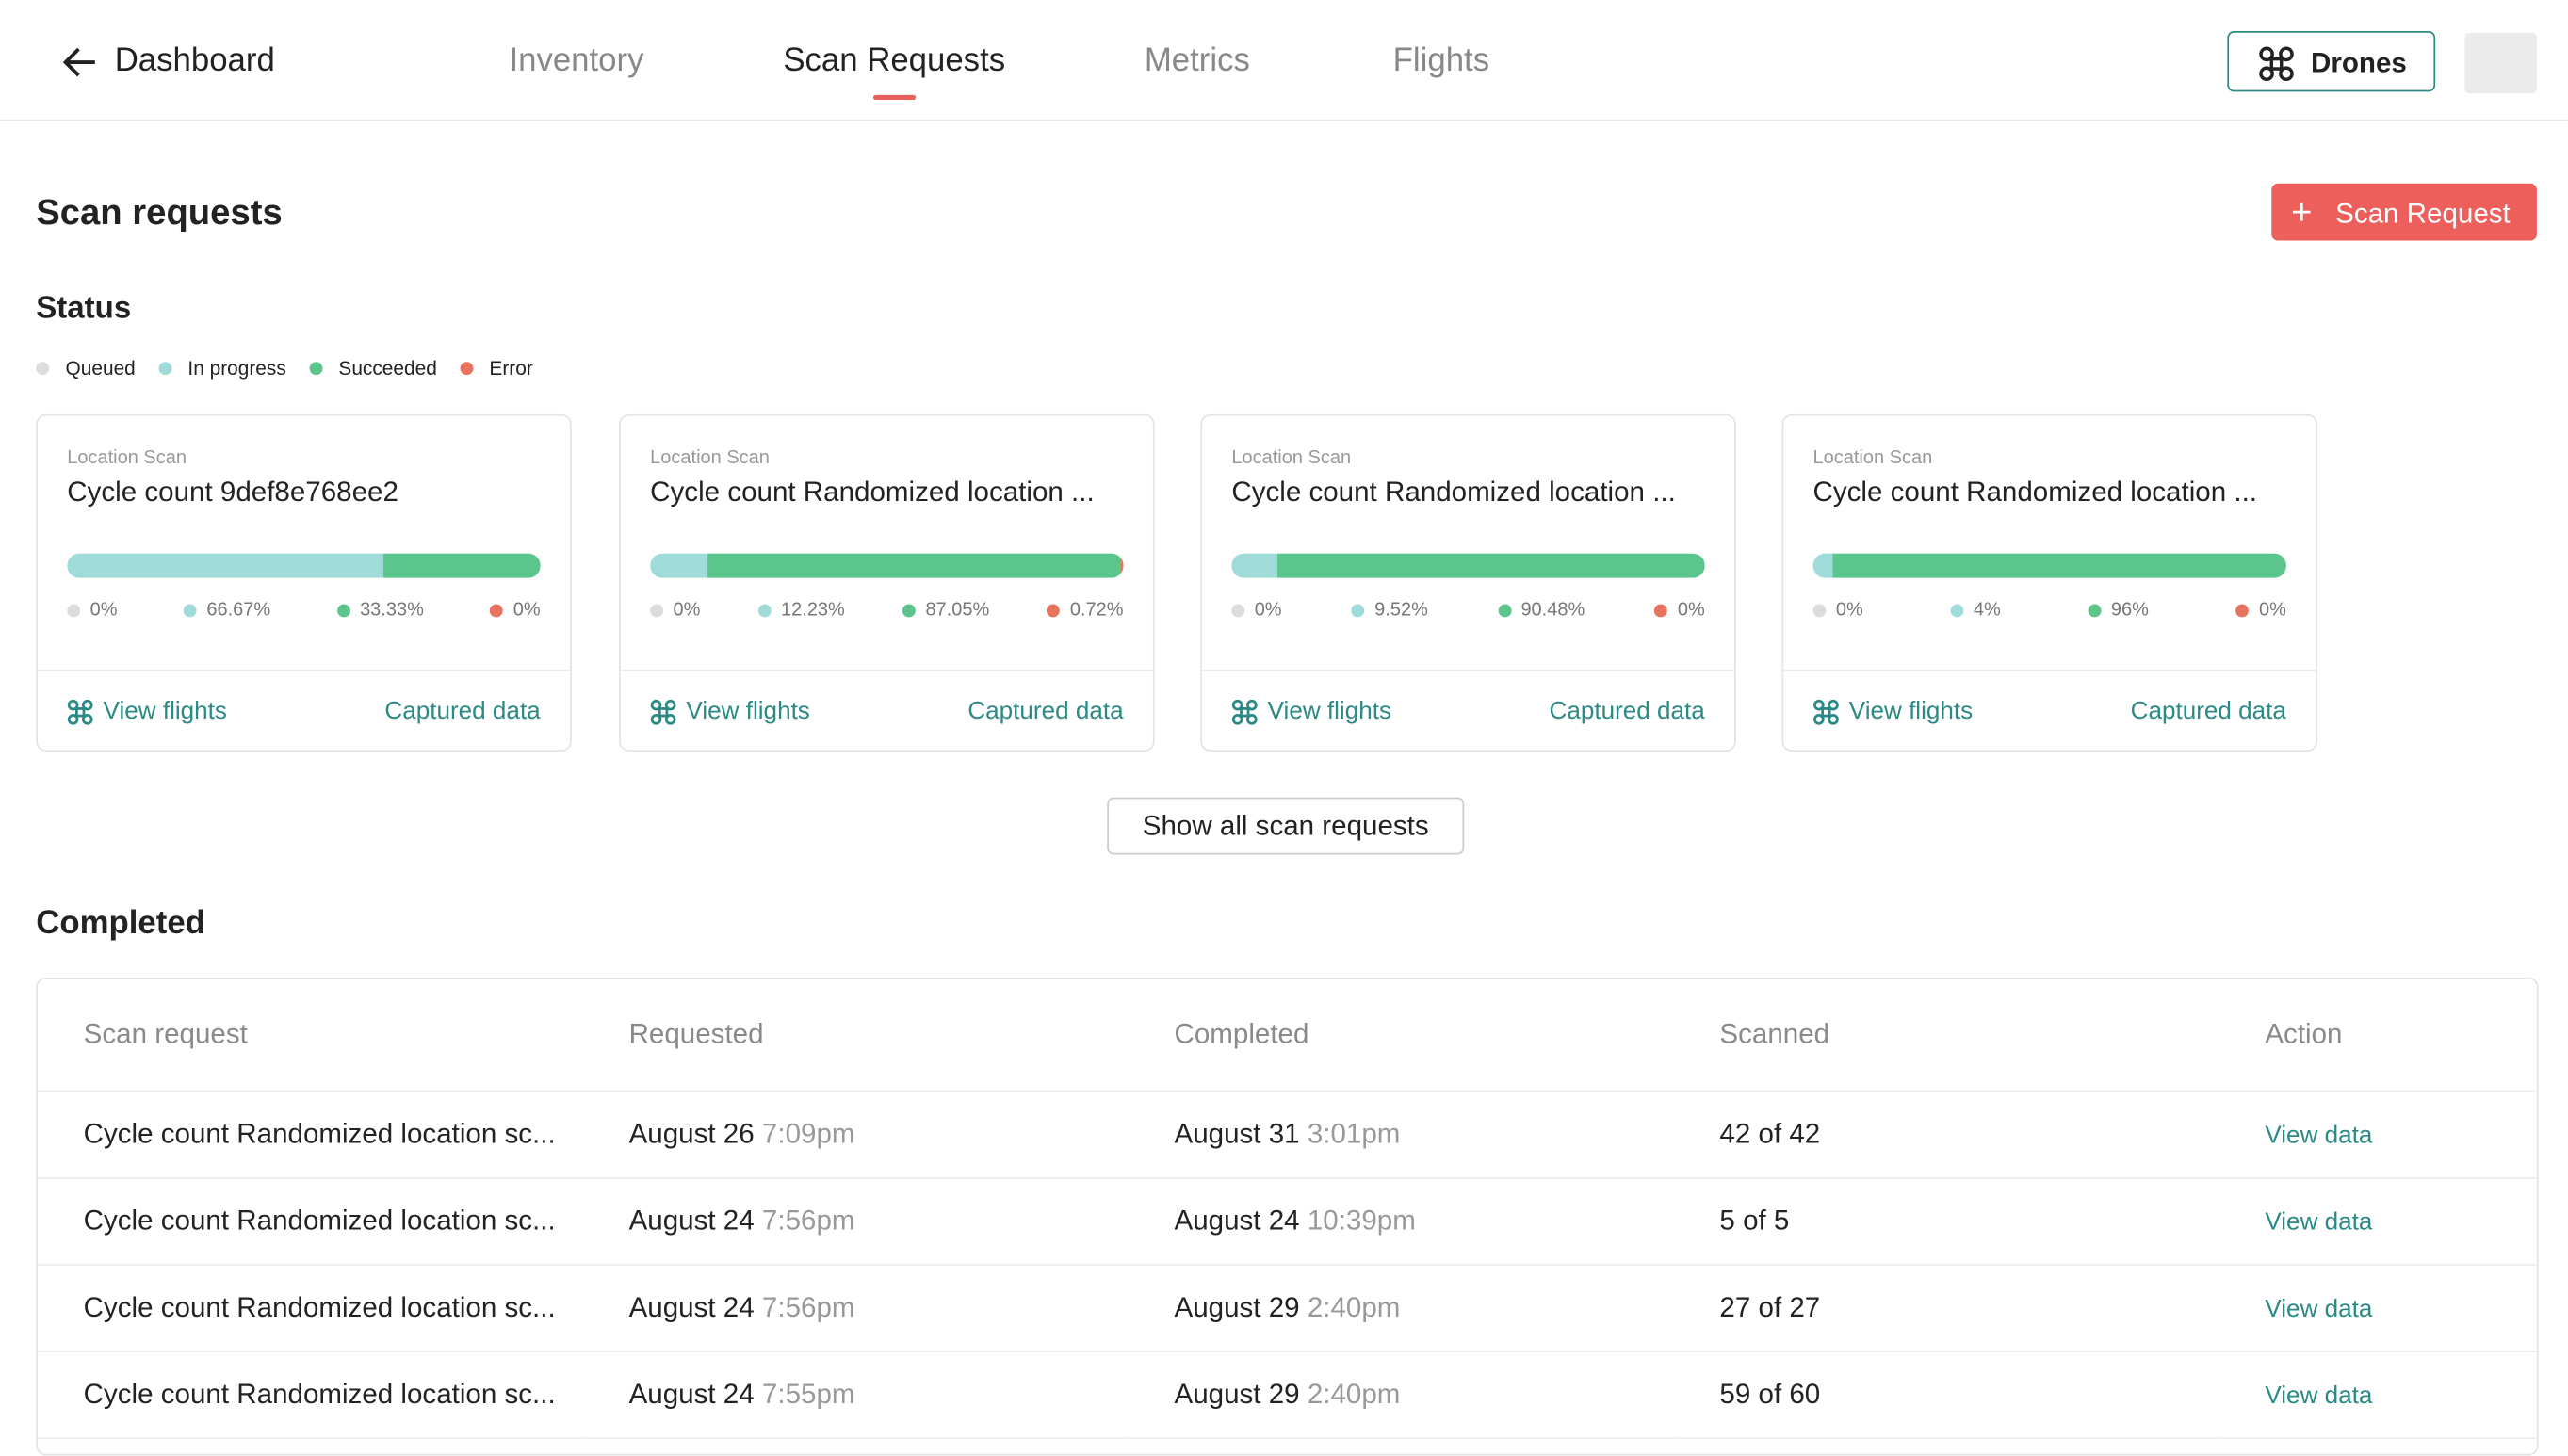 The width and height of the screenshot is (2568, 1456). Describe the element at coordinates (84, 308) in the screenshot. I see `status-title: Status` at that location.